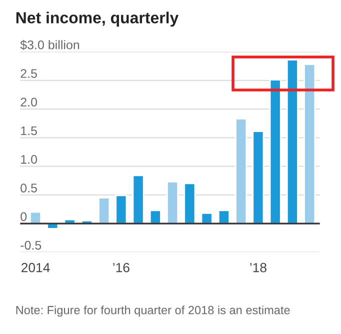 This screenshot has height=334, width=341. What do you see at coordinates (36, 267) in the screenshot?
I see `x-tick-label: 2014` at bounding box center [36, 267].